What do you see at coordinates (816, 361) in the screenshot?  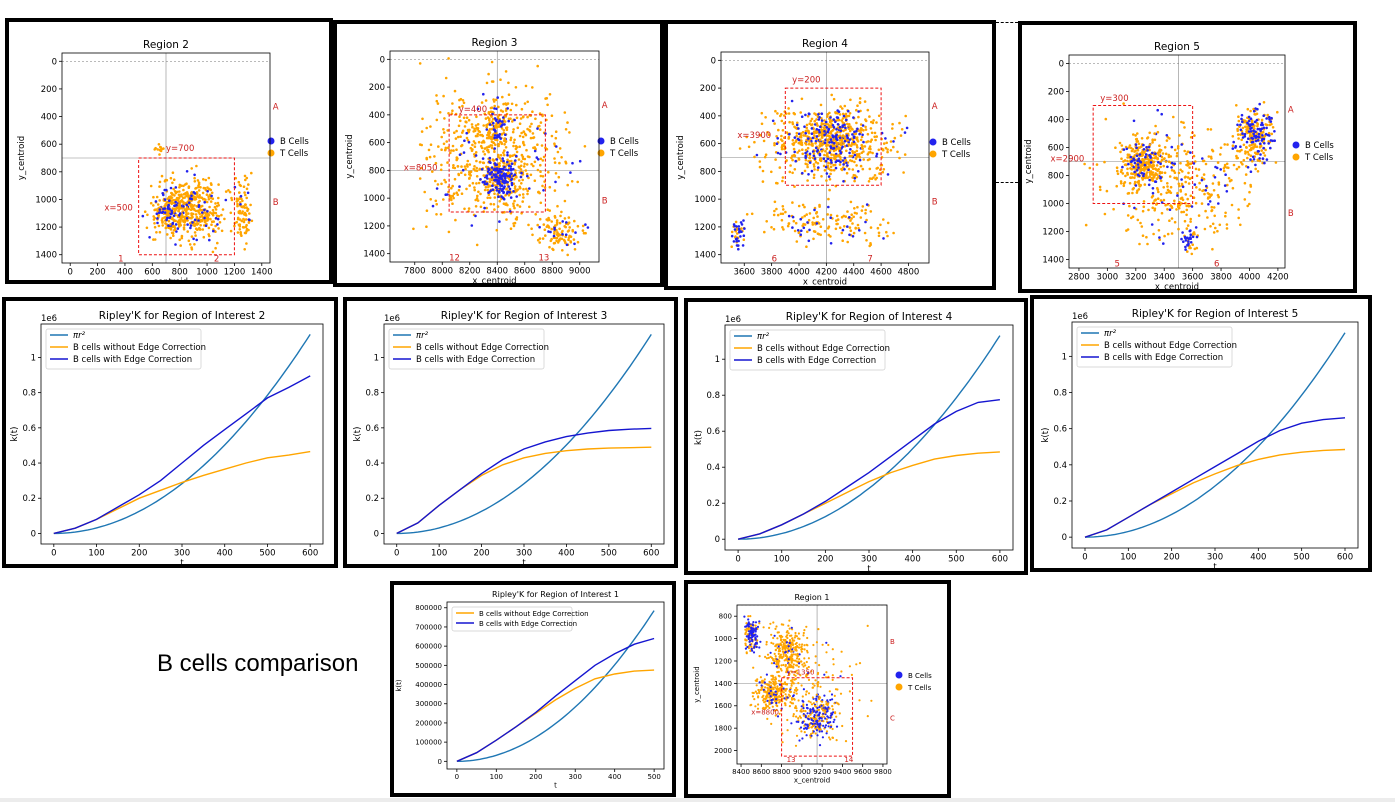 I see `legend-label-edge: B cells with Edge Correction` at bounding box center [816, 361].